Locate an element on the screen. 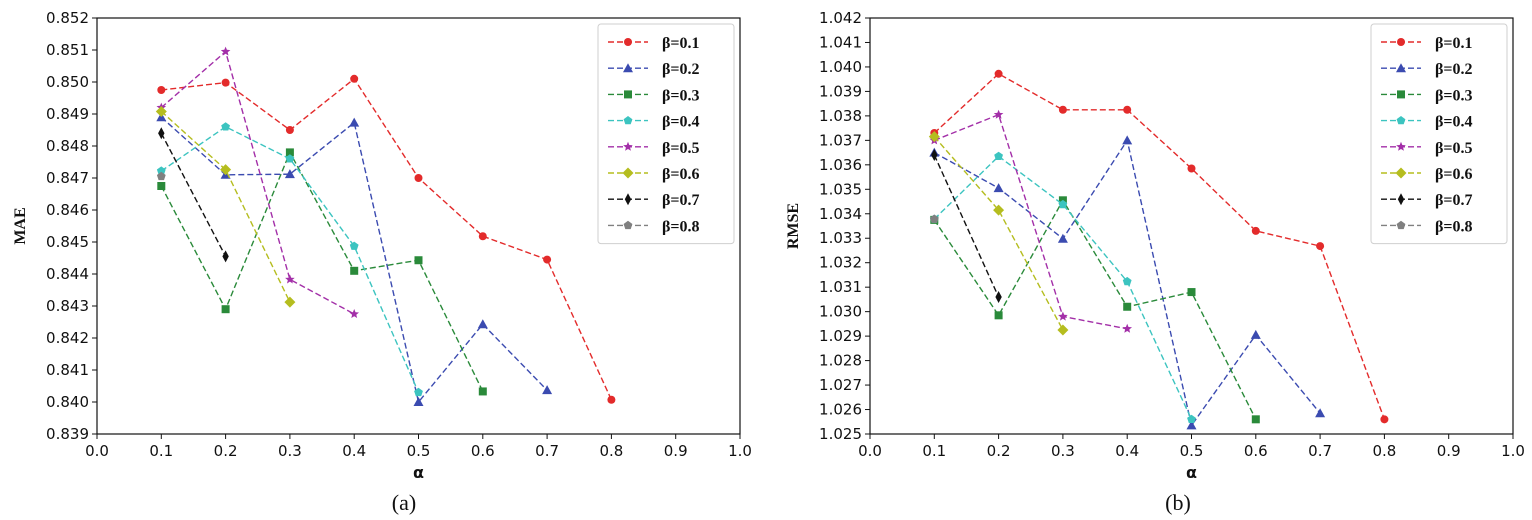 The width and height of the screenshot is (1532, 520). y-tick-label: 1.030 is located at coordinates (840, 312).